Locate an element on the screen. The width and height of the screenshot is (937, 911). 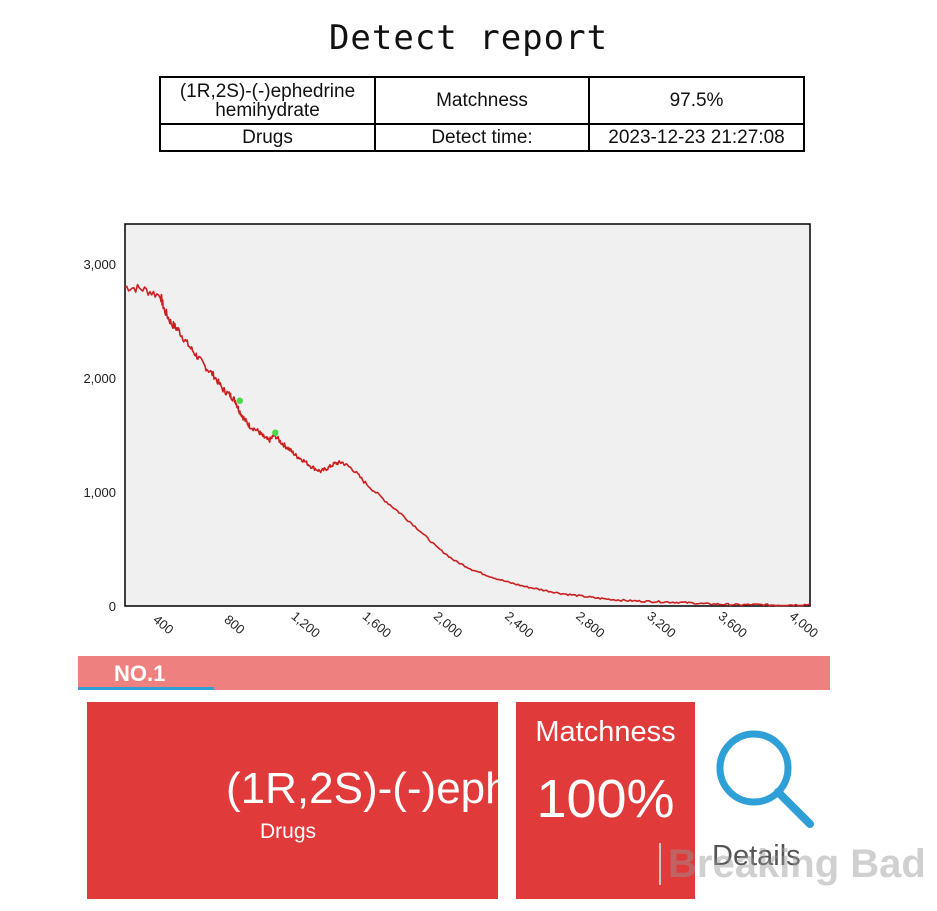
x-tick-label: 2,800 is located at coordinates (590, 624).